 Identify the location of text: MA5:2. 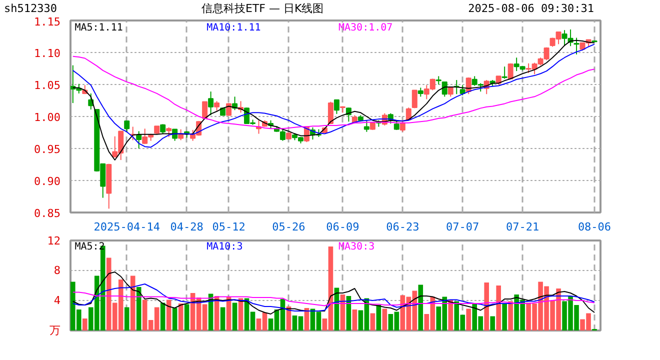
(89, 246).